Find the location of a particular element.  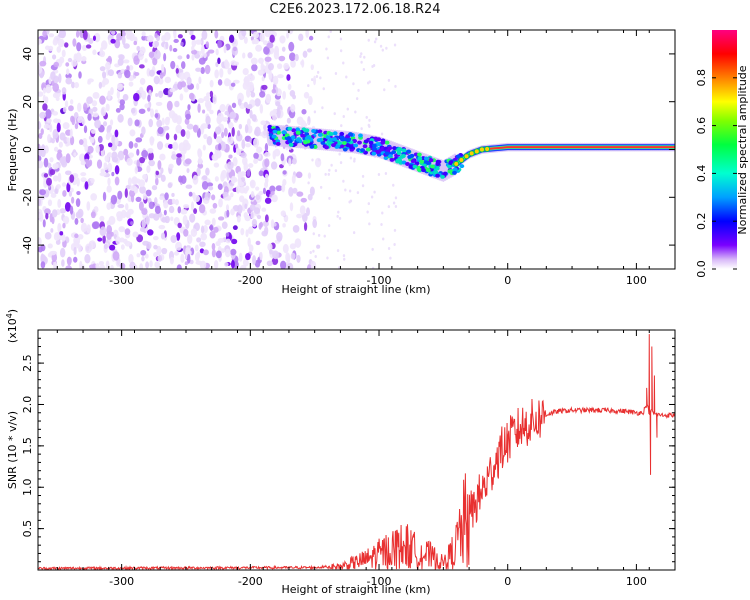

colorbar-label: Normalized spectral amplitude is located at coordinates (742, 149).